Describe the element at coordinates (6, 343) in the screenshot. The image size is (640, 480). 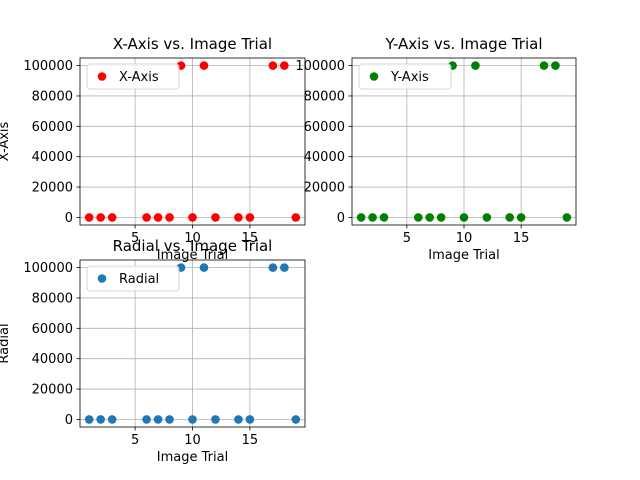
I see `y-axis-label: Radial` at that location.